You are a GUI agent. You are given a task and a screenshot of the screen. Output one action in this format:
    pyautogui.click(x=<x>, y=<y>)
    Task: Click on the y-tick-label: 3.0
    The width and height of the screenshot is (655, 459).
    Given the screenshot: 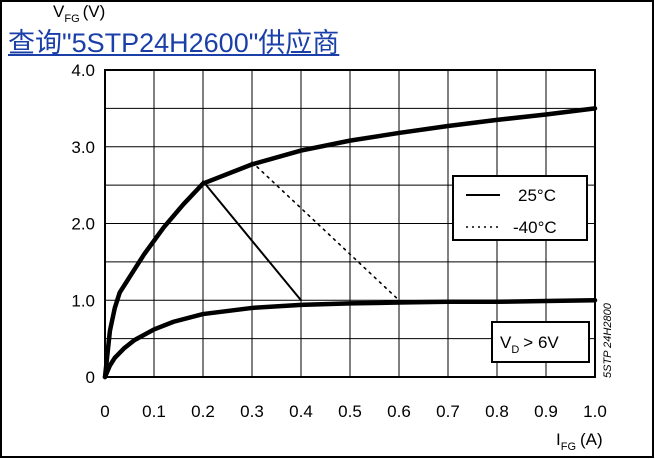 What is the action you would take?
    pyautogui.click(x=83, y=147)
    